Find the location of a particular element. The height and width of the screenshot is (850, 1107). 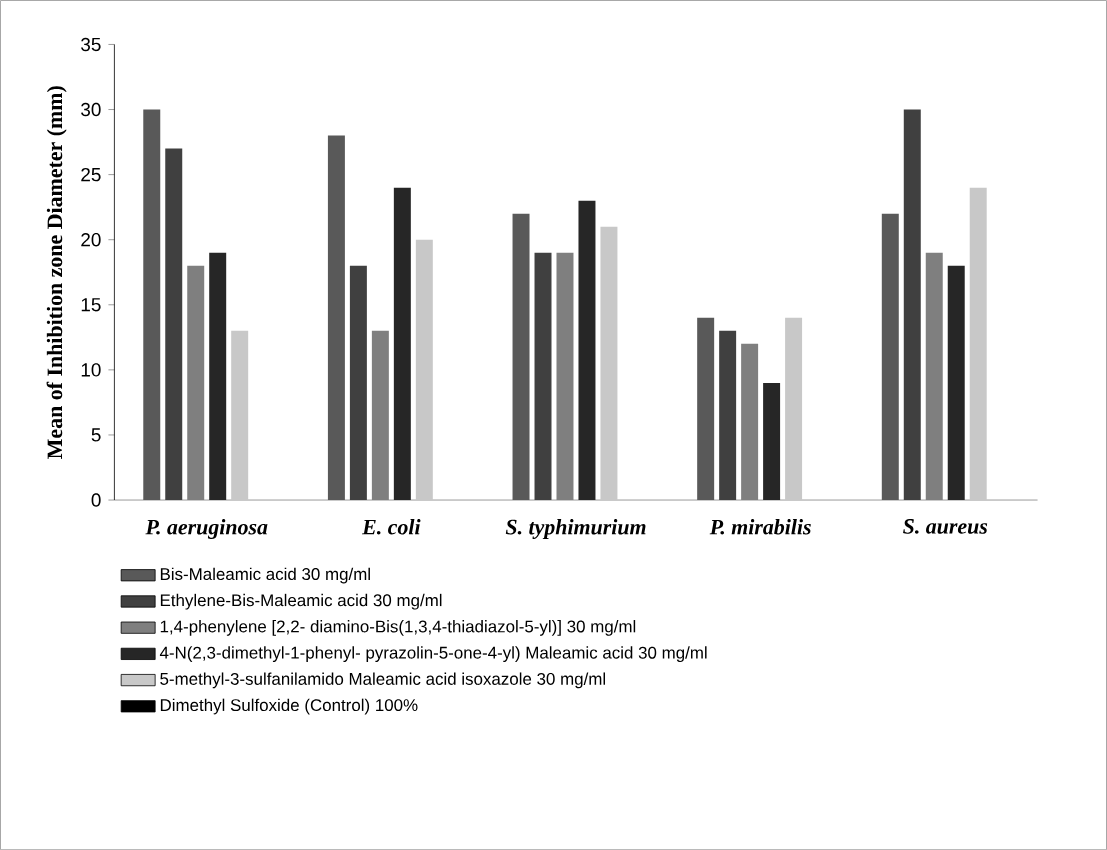

legend-label: 4-N(2,3-dimethyl-1-phenyl- pyrazolin-5-one-4-yl) Maleamic acid 30 mg/ml is located at coordinates (433, 654).